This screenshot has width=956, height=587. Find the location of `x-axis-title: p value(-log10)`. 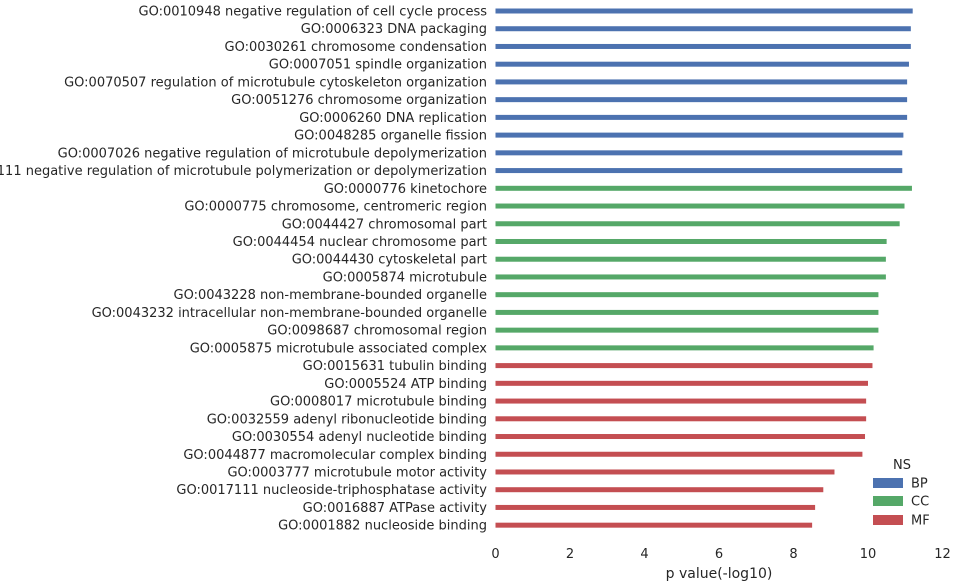

x-axis-title: p value(-log10) is located at coordinates (719, 574).